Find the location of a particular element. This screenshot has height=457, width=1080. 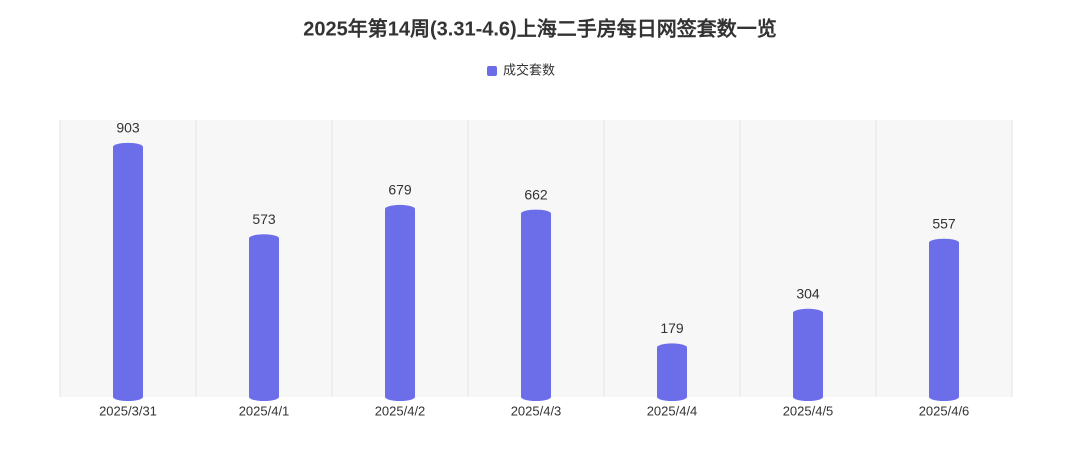

x-tick-label: 2025/3/31 is located at coordinates (128, 410).